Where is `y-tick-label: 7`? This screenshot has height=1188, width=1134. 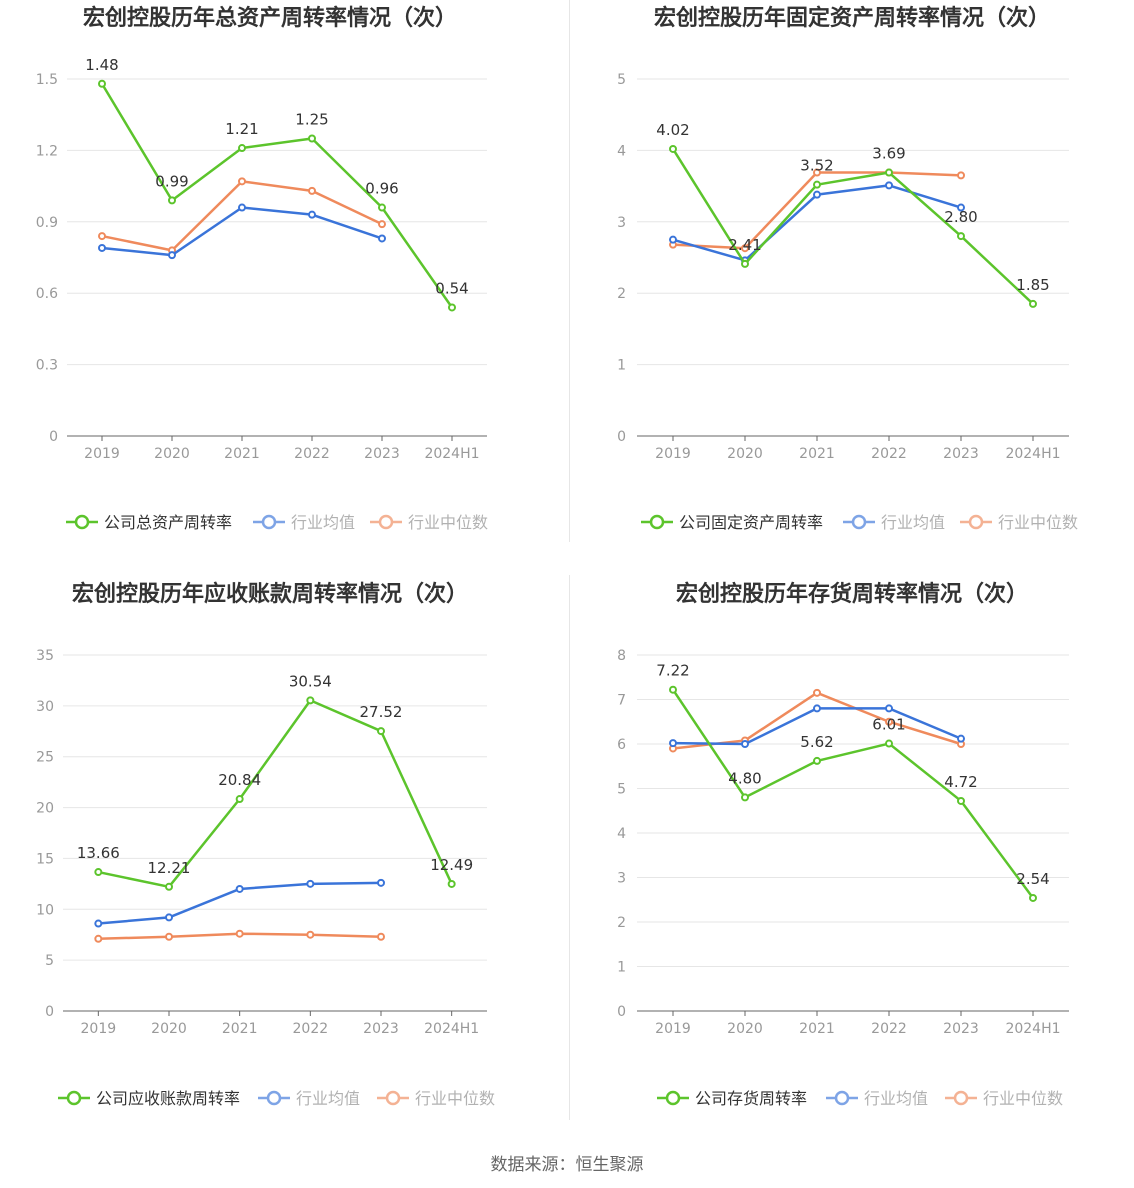
y-tick-label: 7 is located at coordinates (621, 701).